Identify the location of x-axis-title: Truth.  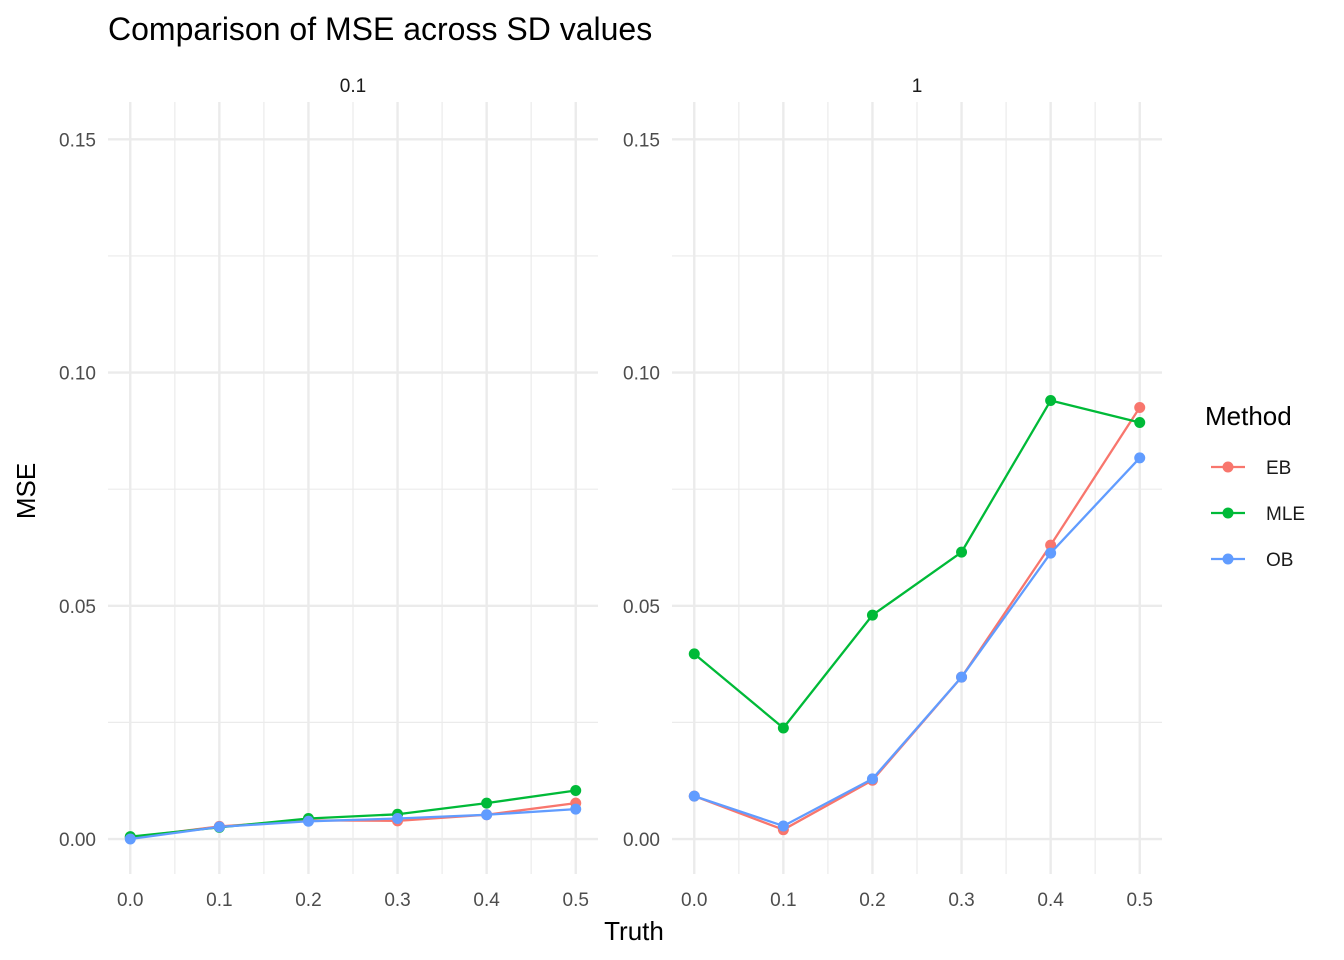
(634, 931).